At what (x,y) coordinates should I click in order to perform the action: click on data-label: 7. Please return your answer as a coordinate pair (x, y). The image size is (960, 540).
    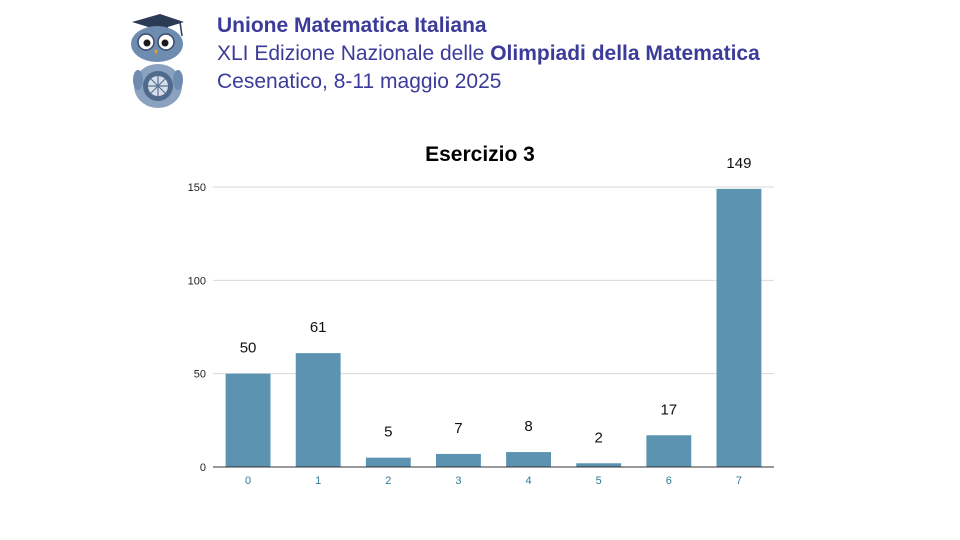
    Looking at the image, I should click on (458, 428).